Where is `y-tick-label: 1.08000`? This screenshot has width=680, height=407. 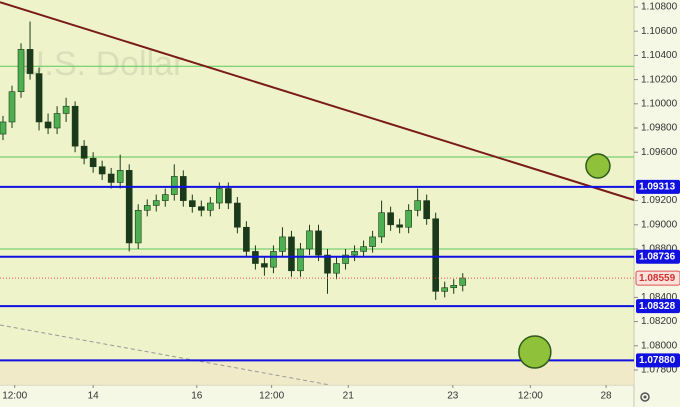 y-tick-label: 1.08000 is located at coordinates (659, 345).